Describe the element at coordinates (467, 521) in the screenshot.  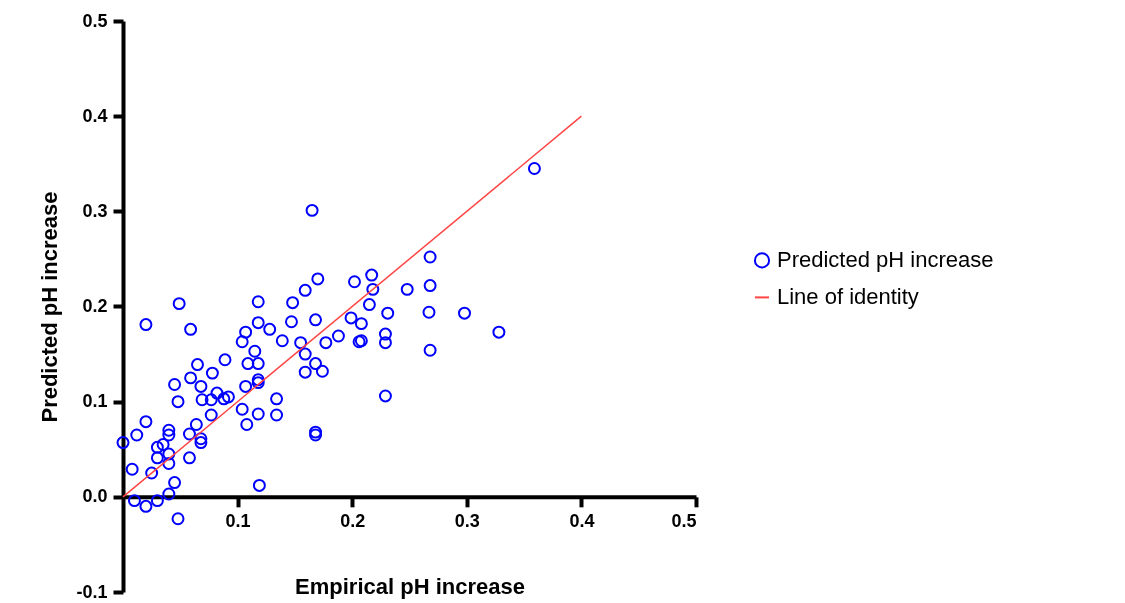
I see `x-tick-label: 0.3` at that location.